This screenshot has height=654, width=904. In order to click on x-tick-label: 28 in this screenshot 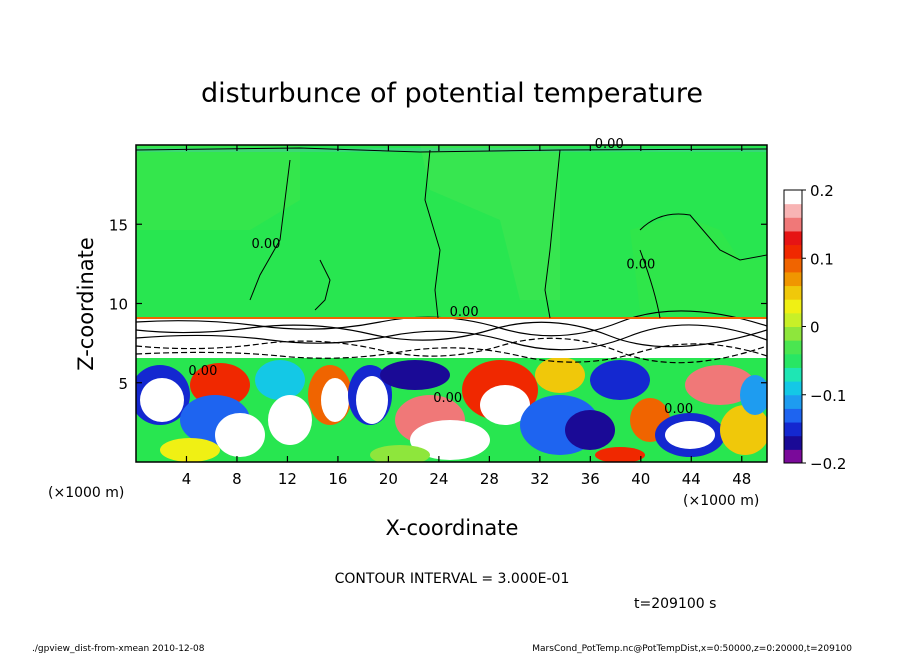, I will do `click(489, 479)`.